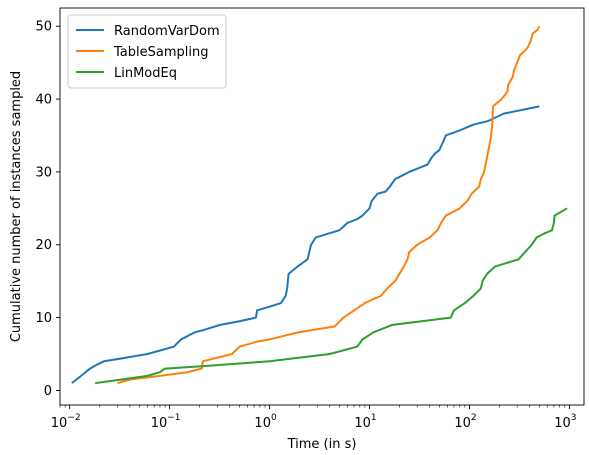 The height and width of the screenshot is (455, 589). Describe the element at coordinates (47, 209) in the screenshot. I see `y-axis: 0 10 20 30 40 50` at that location.